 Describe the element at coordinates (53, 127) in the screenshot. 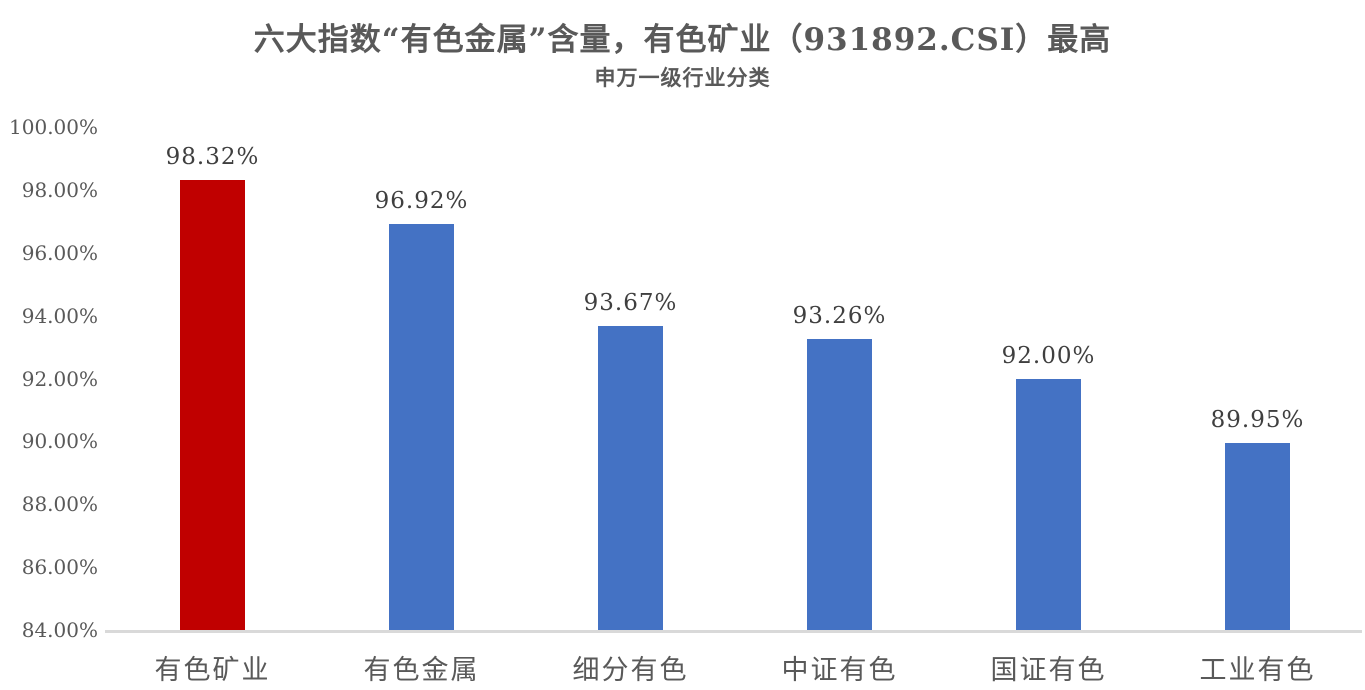

I see `y-tick-label: 100.00%` at that location.